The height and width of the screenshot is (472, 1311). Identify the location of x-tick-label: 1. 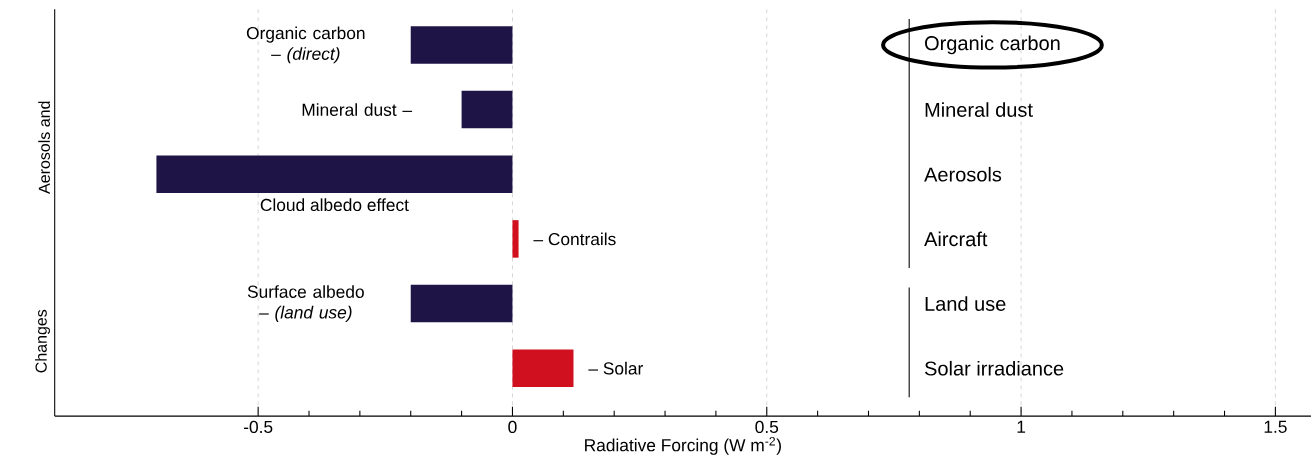
(1021, 426).